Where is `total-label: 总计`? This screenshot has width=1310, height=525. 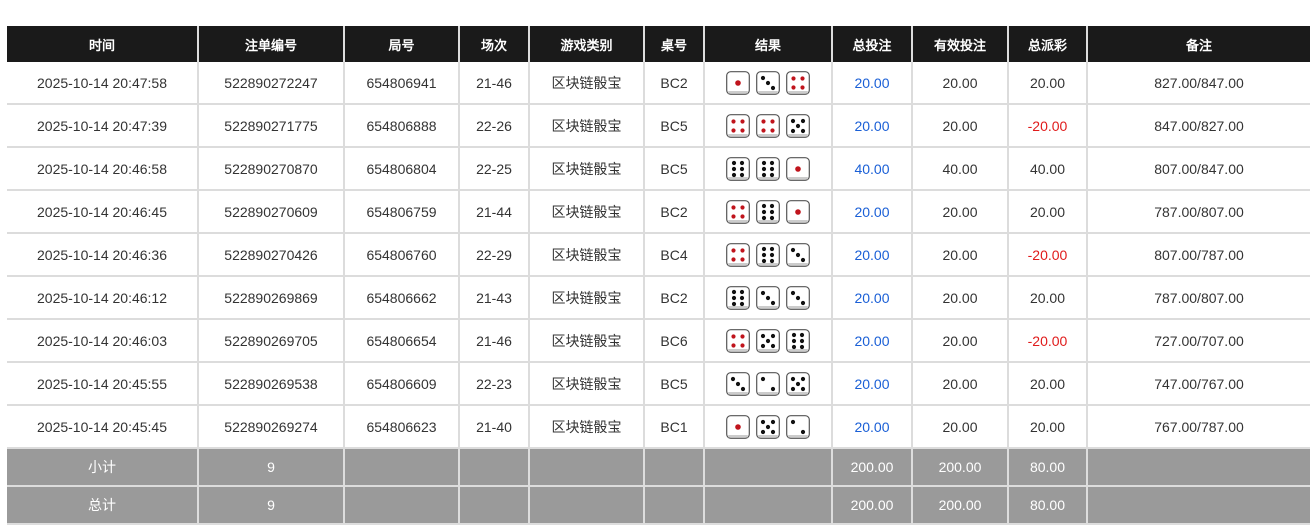 total-label: 总计 is located at coordinates (103, 505).